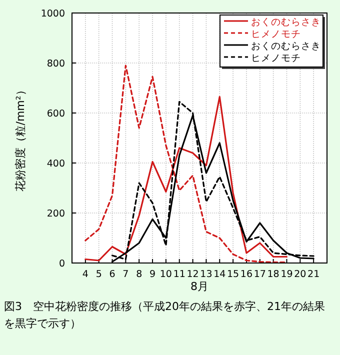  Describe the element at coordinates (99, 274) in the screenshot. I see `x-tick-label: 5` at that location.